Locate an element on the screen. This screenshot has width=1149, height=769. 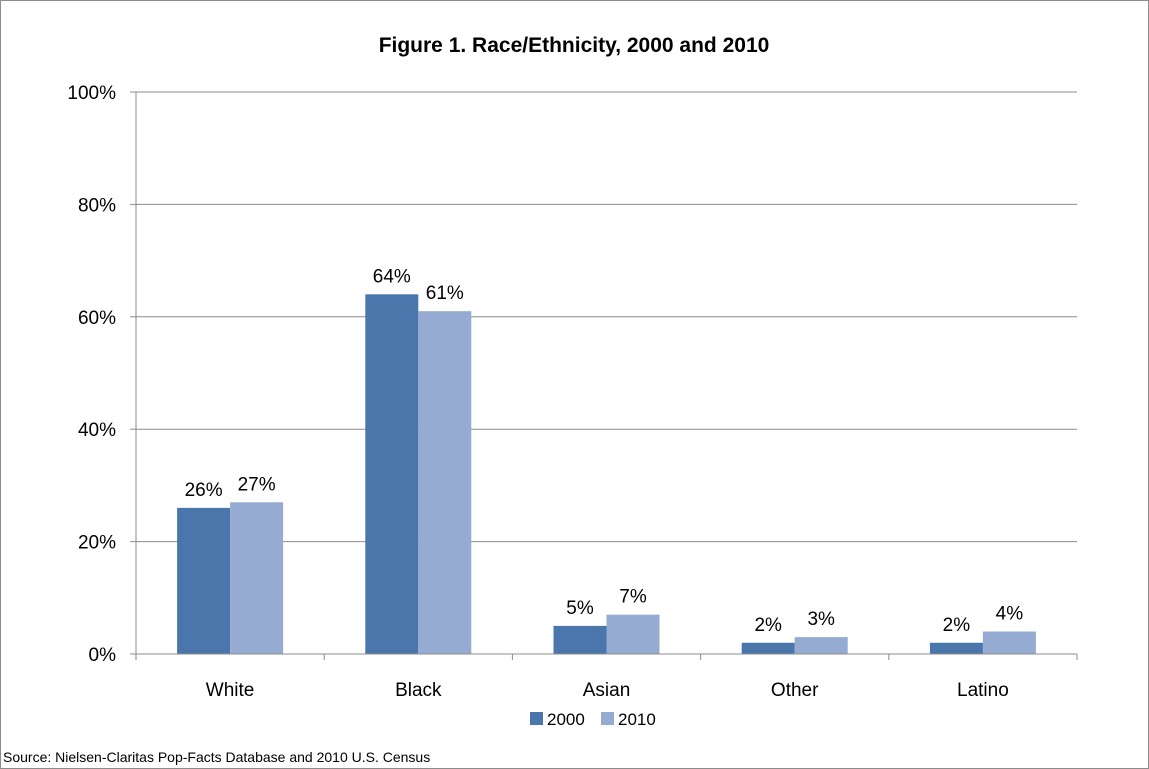
category-label: Latino is located at coordinates (983, 690).